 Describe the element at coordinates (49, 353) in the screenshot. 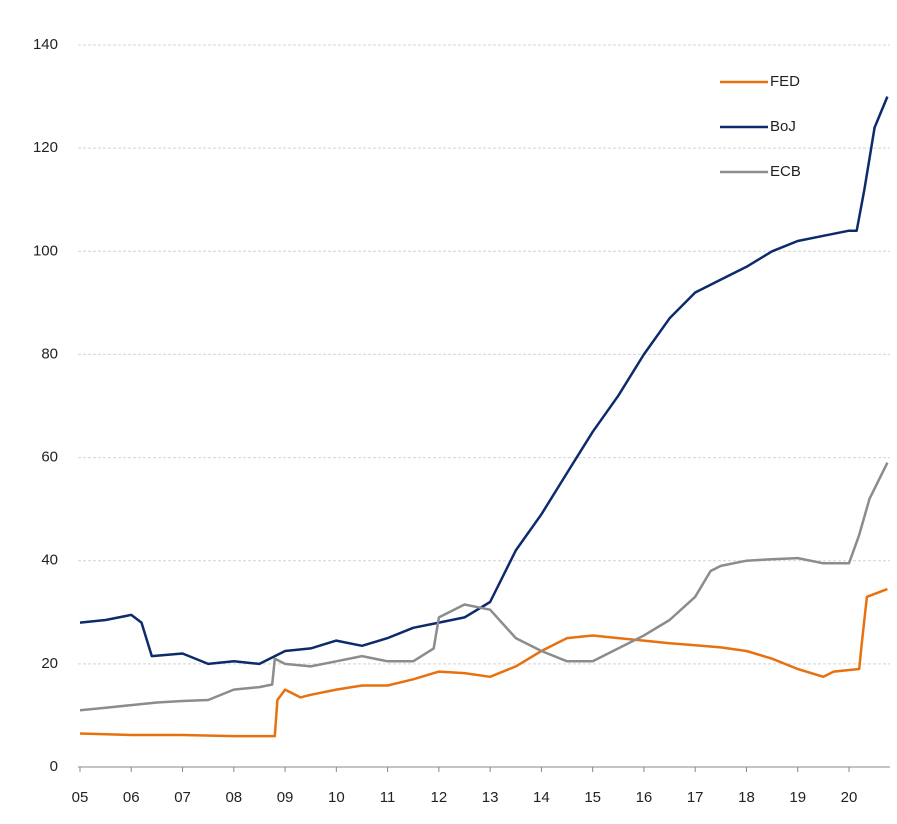

I see `y-tick-label: 80` at that location.